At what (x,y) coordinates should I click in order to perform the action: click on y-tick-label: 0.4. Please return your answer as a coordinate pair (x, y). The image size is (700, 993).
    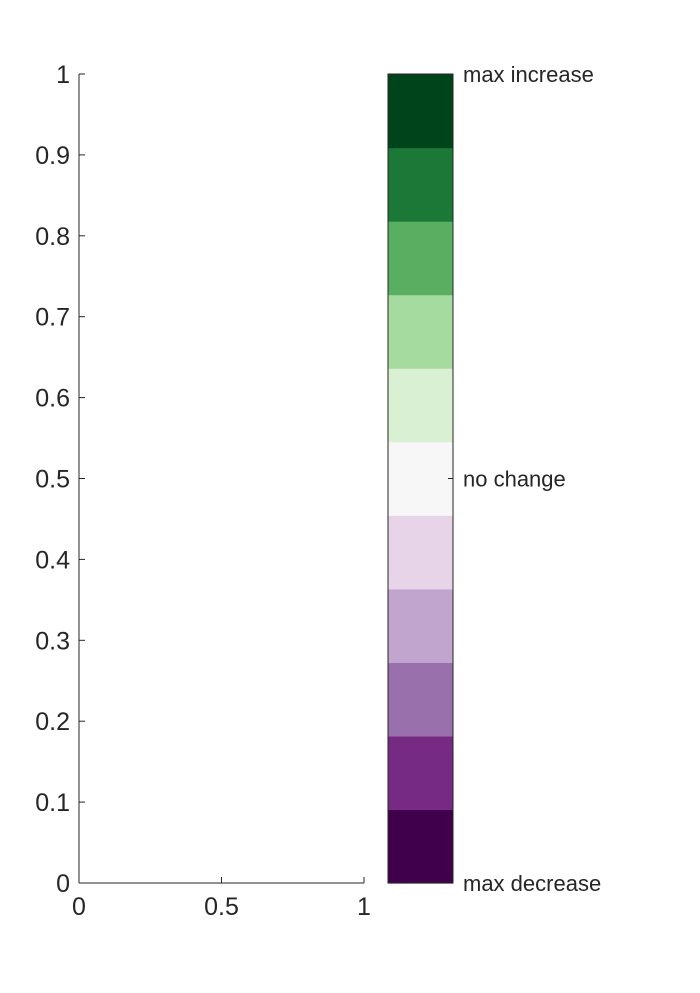
    Looking at the image, I should click on (52, 560).